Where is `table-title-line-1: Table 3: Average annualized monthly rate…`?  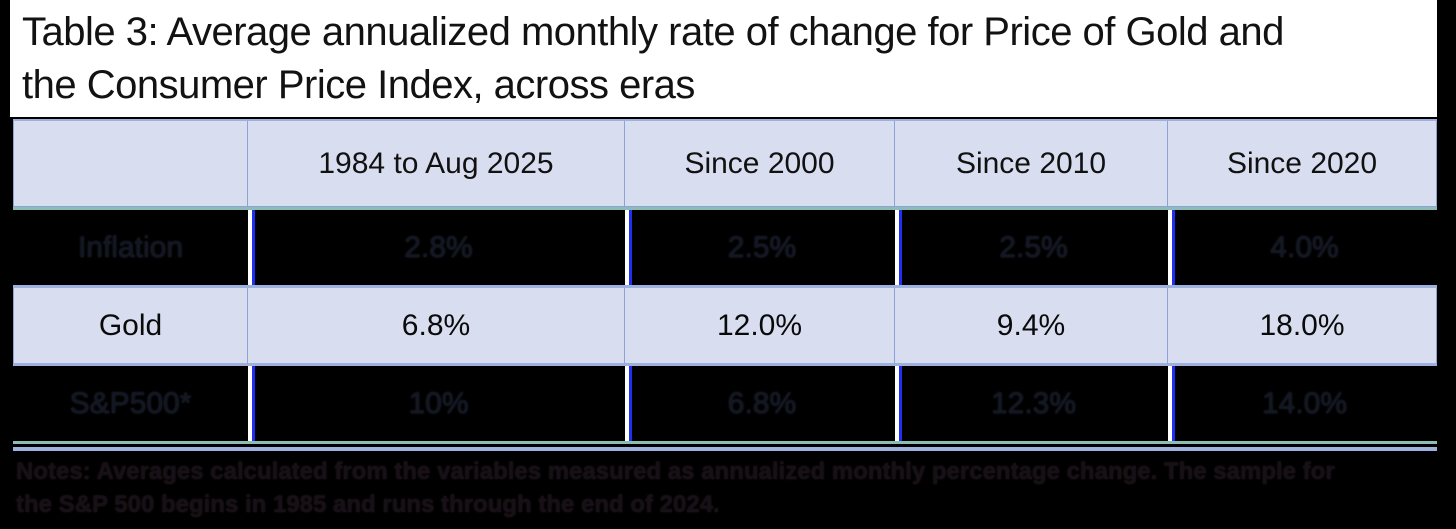
table-title-line-1: Table 3: Average annualized monthly rate… is located at coordinates (653, 32).